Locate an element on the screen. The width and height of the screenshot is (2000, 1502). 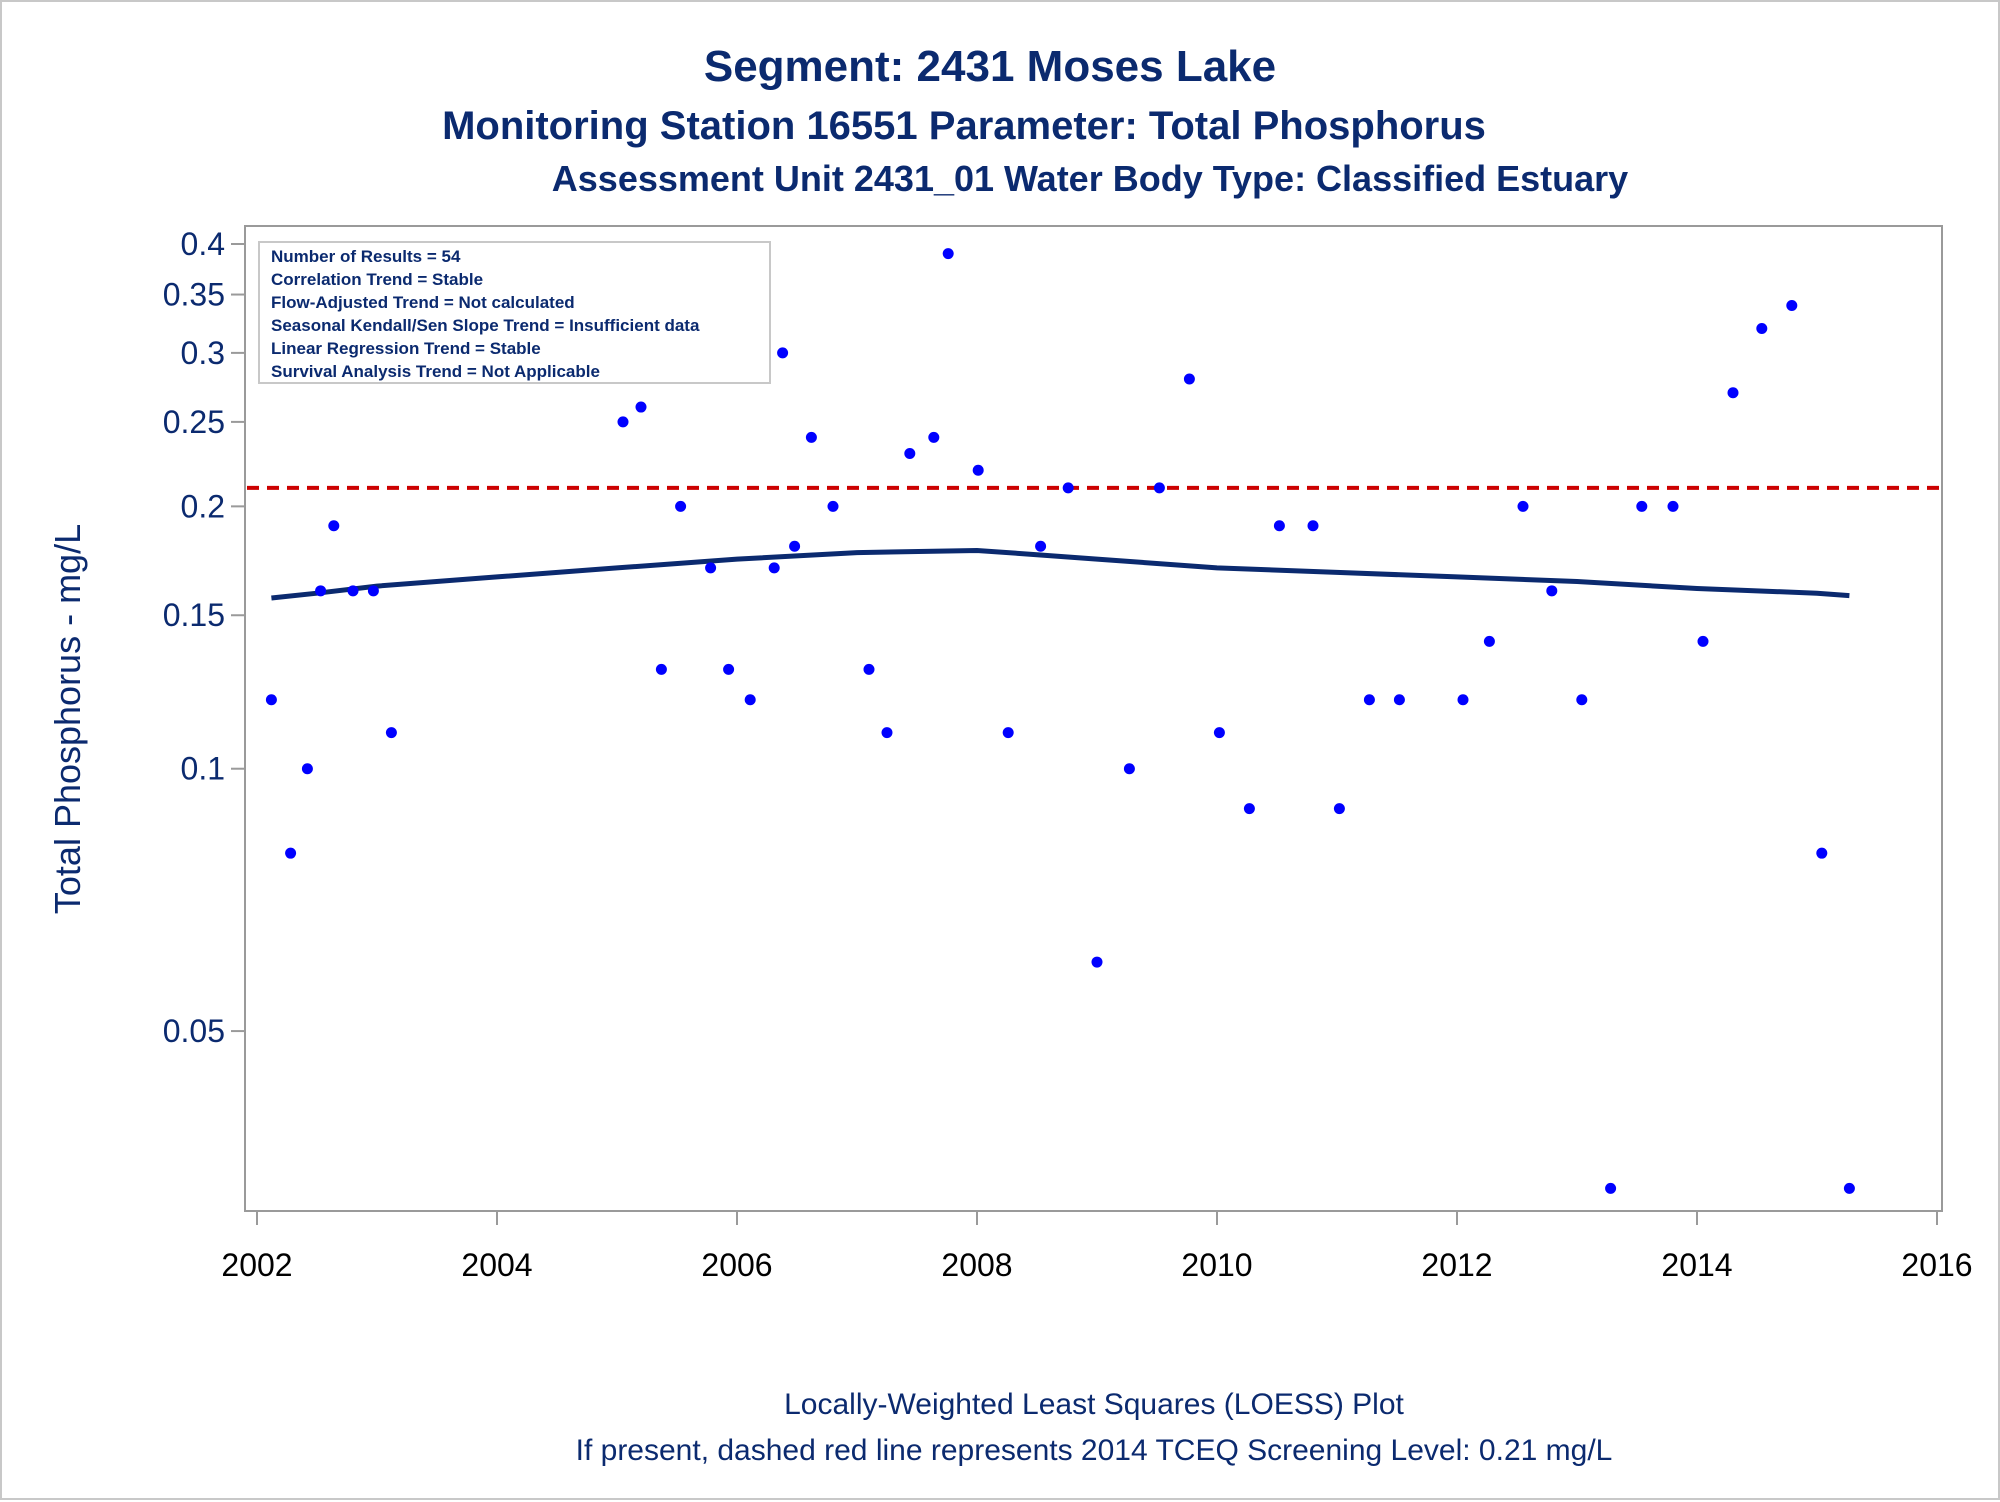
stats-box-frame is located at coordinates (514, 312).